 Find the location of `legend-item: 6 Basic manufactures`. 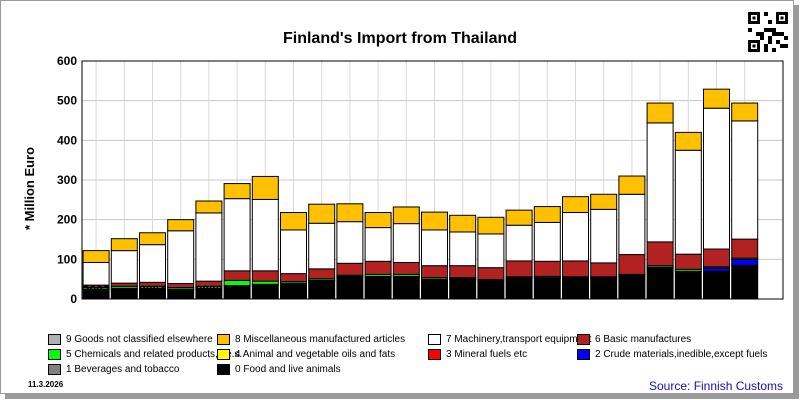

legend-item: 6 Basic manufactures is located at coordinates (634, 339).